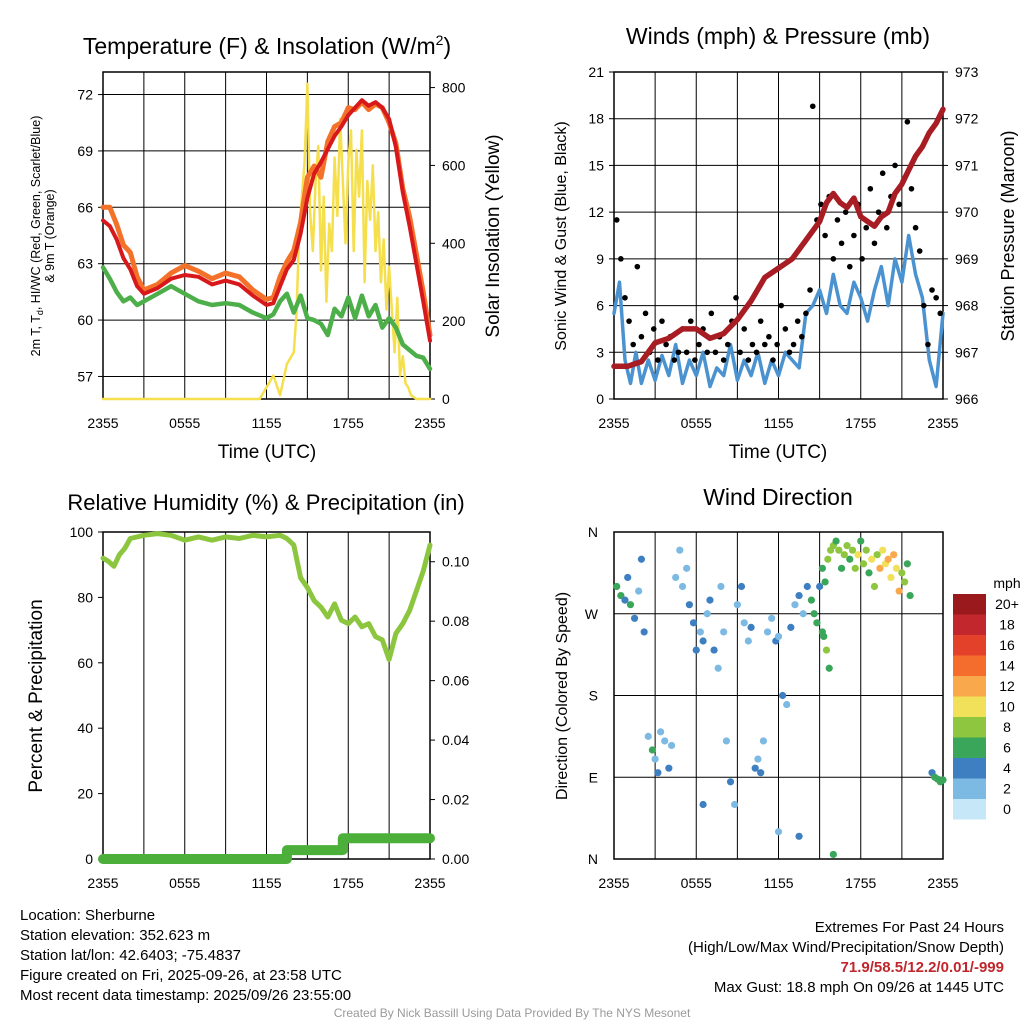 The image size is (1024, 1024). I want to click on rh-x-tick-label: 0555, so click(184, 883).